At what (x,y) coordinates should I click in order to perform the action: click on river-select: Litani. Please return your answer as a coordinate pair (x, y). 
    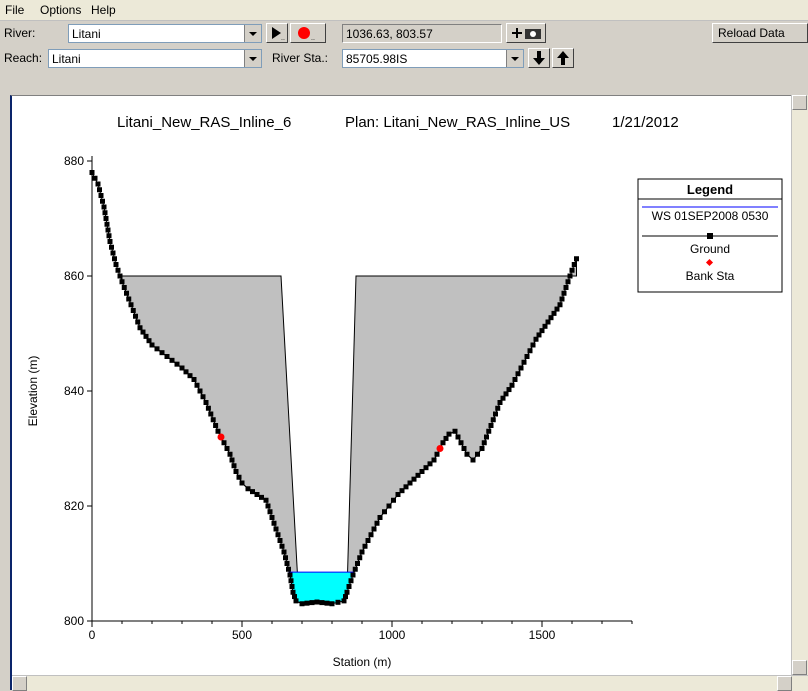
    Looking at the image, I should click on (165, 33).